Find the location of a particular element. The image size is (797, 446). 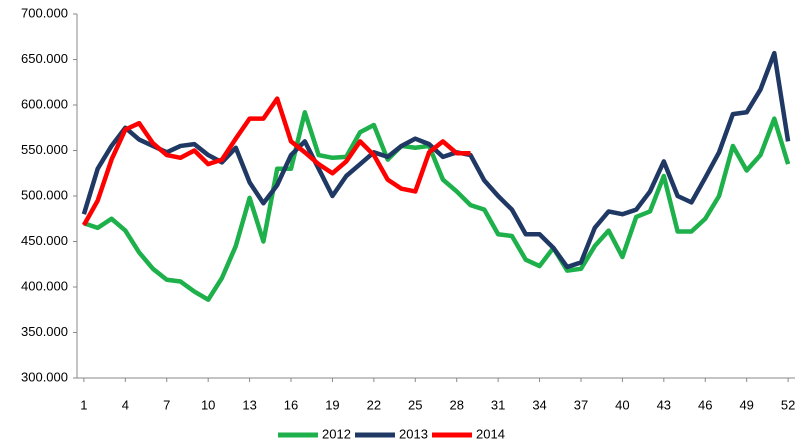

x-tick-label: 25 is located at coordinates (415, 404).